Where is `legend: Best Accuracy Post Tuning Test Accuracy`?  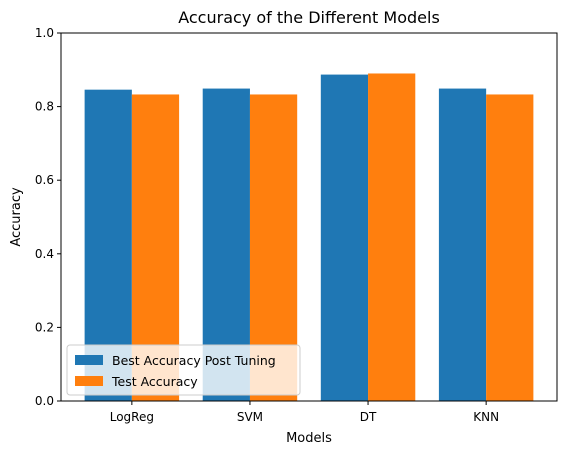 legend: Best Accuracy Post Tuning Test Accuracy is located at coordinates (183, 370).